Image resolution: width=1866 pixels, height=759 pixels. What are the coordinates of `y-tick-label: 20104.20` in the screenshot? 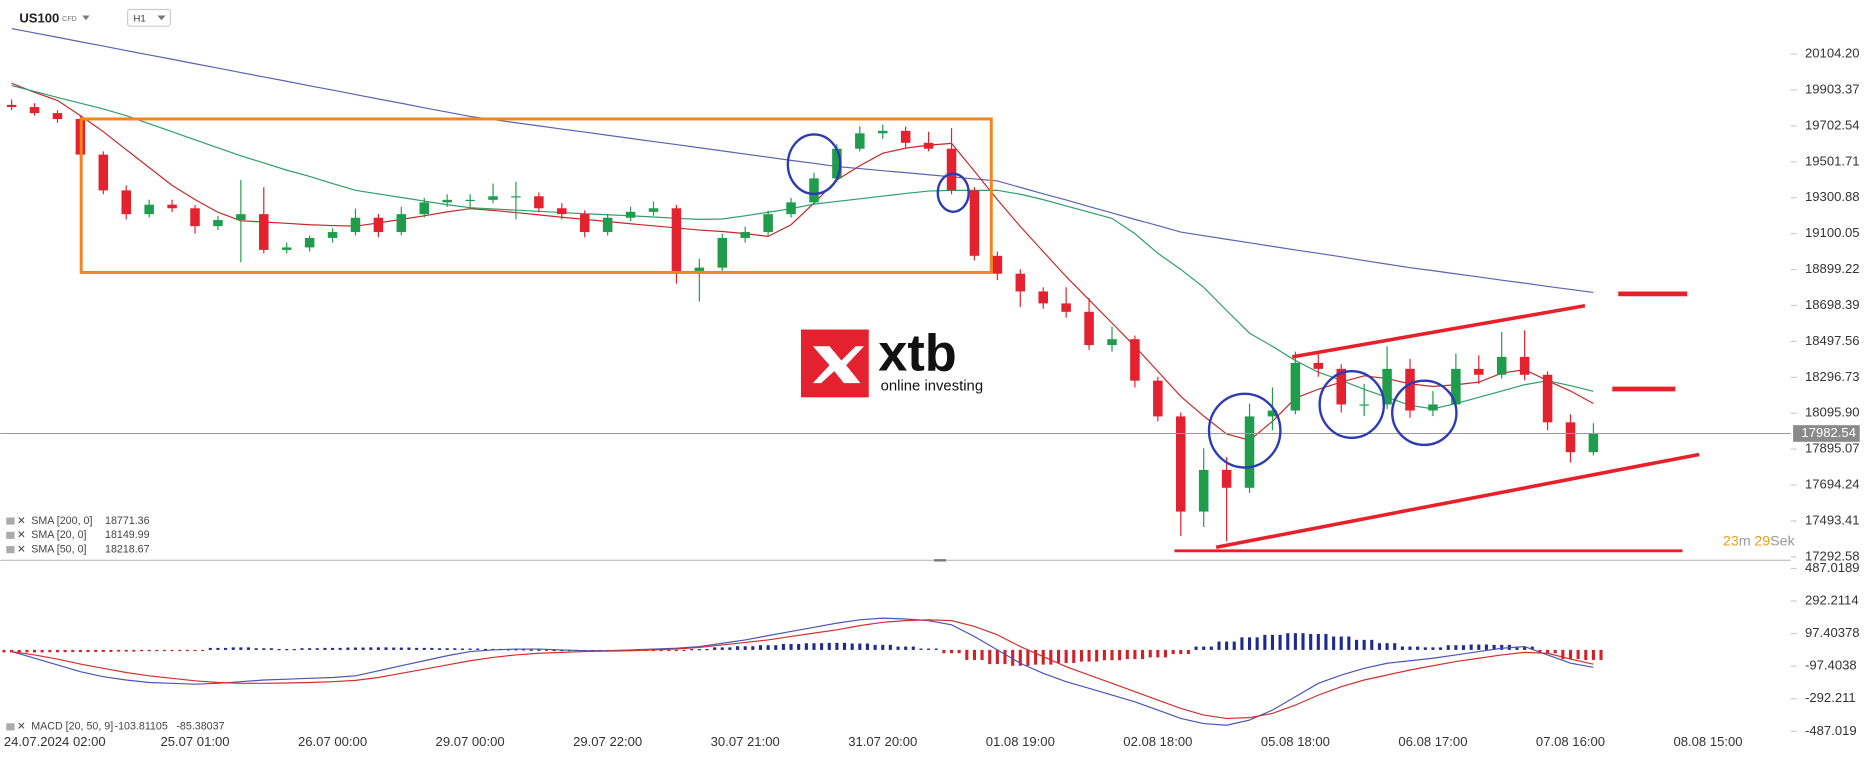 It's located at (1832, 53).